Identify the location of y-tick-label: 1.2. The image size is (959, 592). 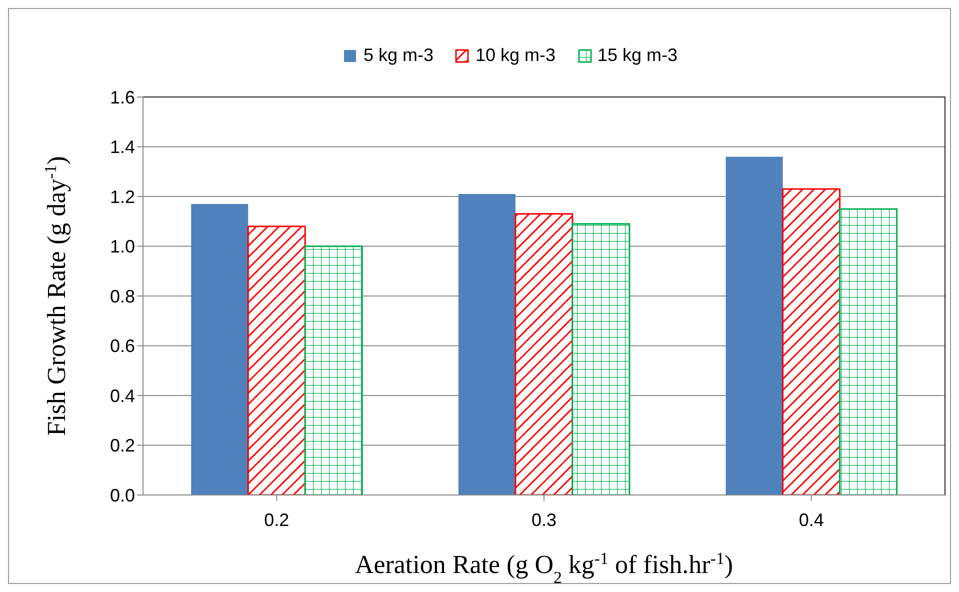
(122, 196).